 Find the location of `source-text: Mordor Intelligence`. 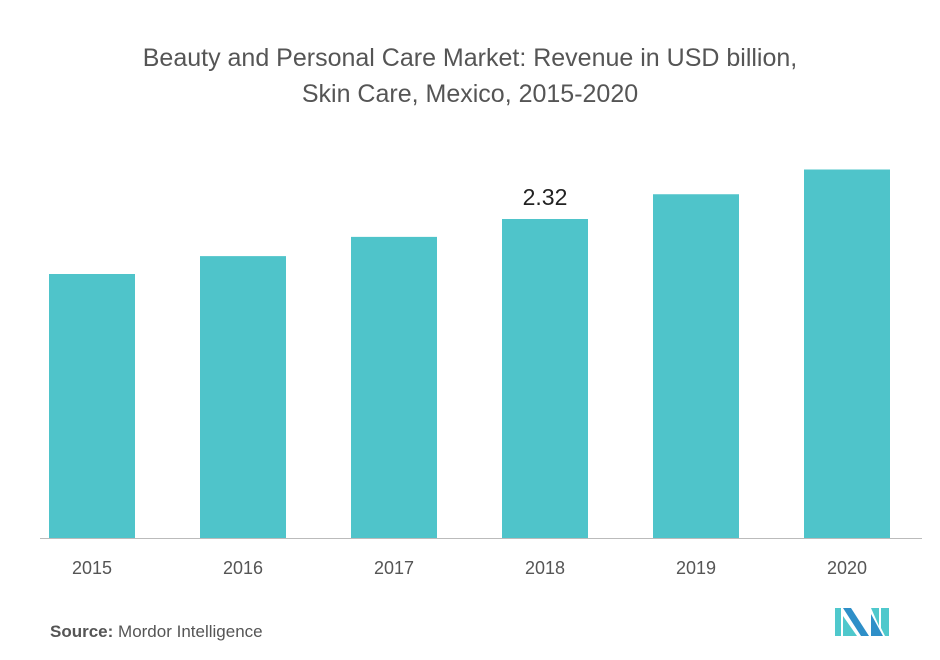

source-text: Mordor Intelligence is located at coordinates (190, 631).